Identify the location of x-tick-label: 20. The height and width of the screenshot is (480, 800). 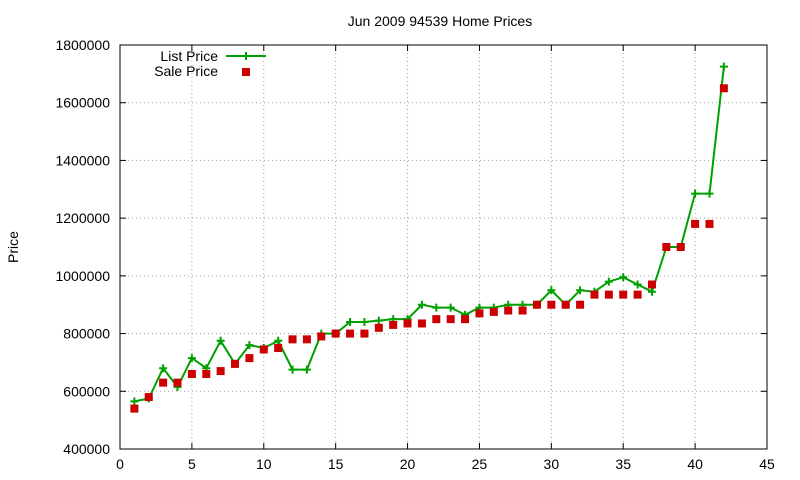
(408, 464).